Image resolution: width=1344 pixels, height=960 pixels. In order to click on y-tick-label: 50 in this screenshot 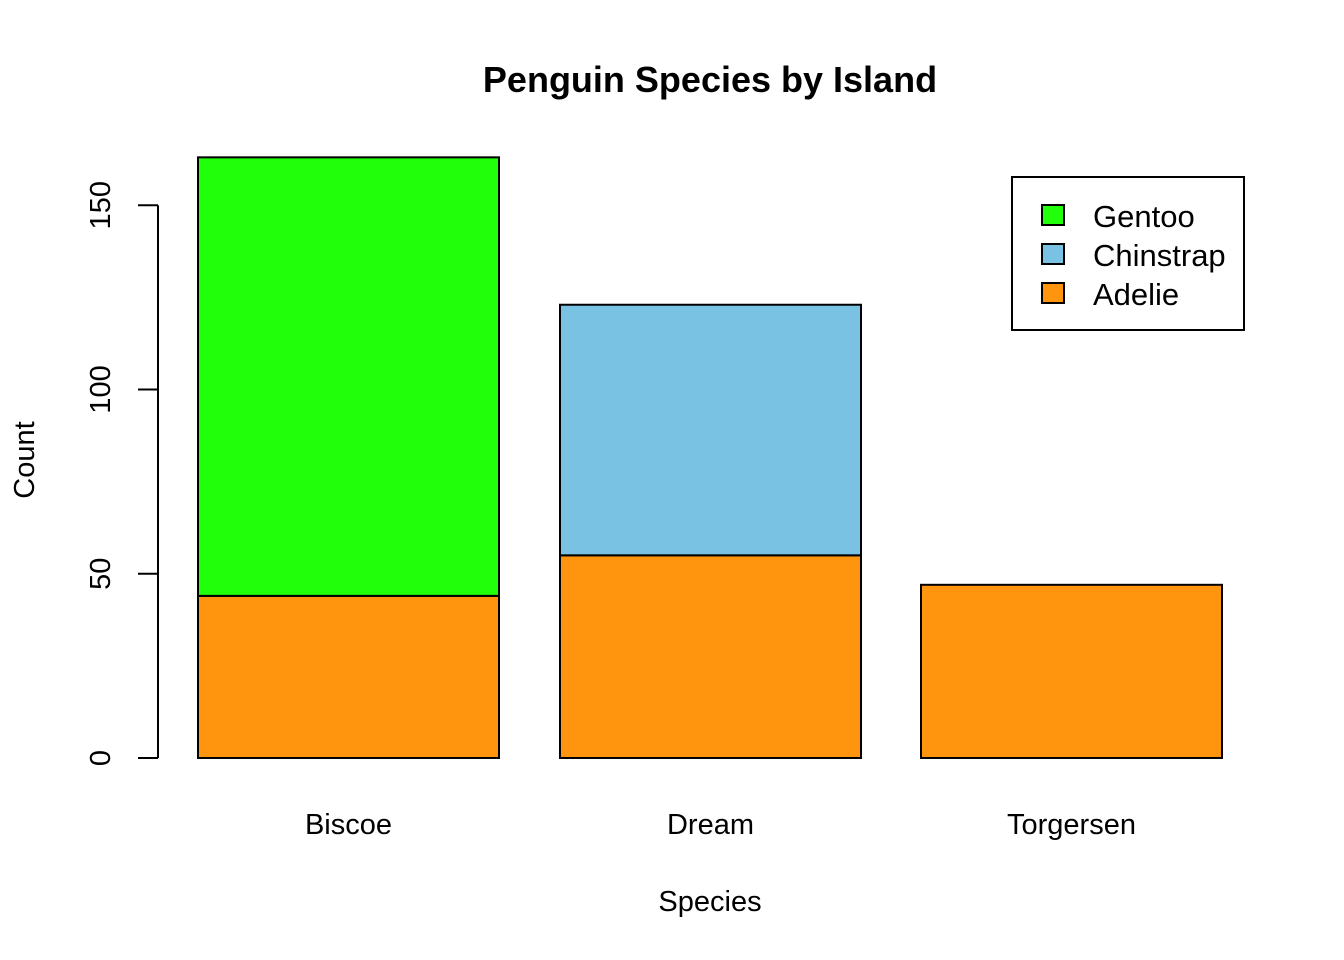, I will do `click(101, 574)`.